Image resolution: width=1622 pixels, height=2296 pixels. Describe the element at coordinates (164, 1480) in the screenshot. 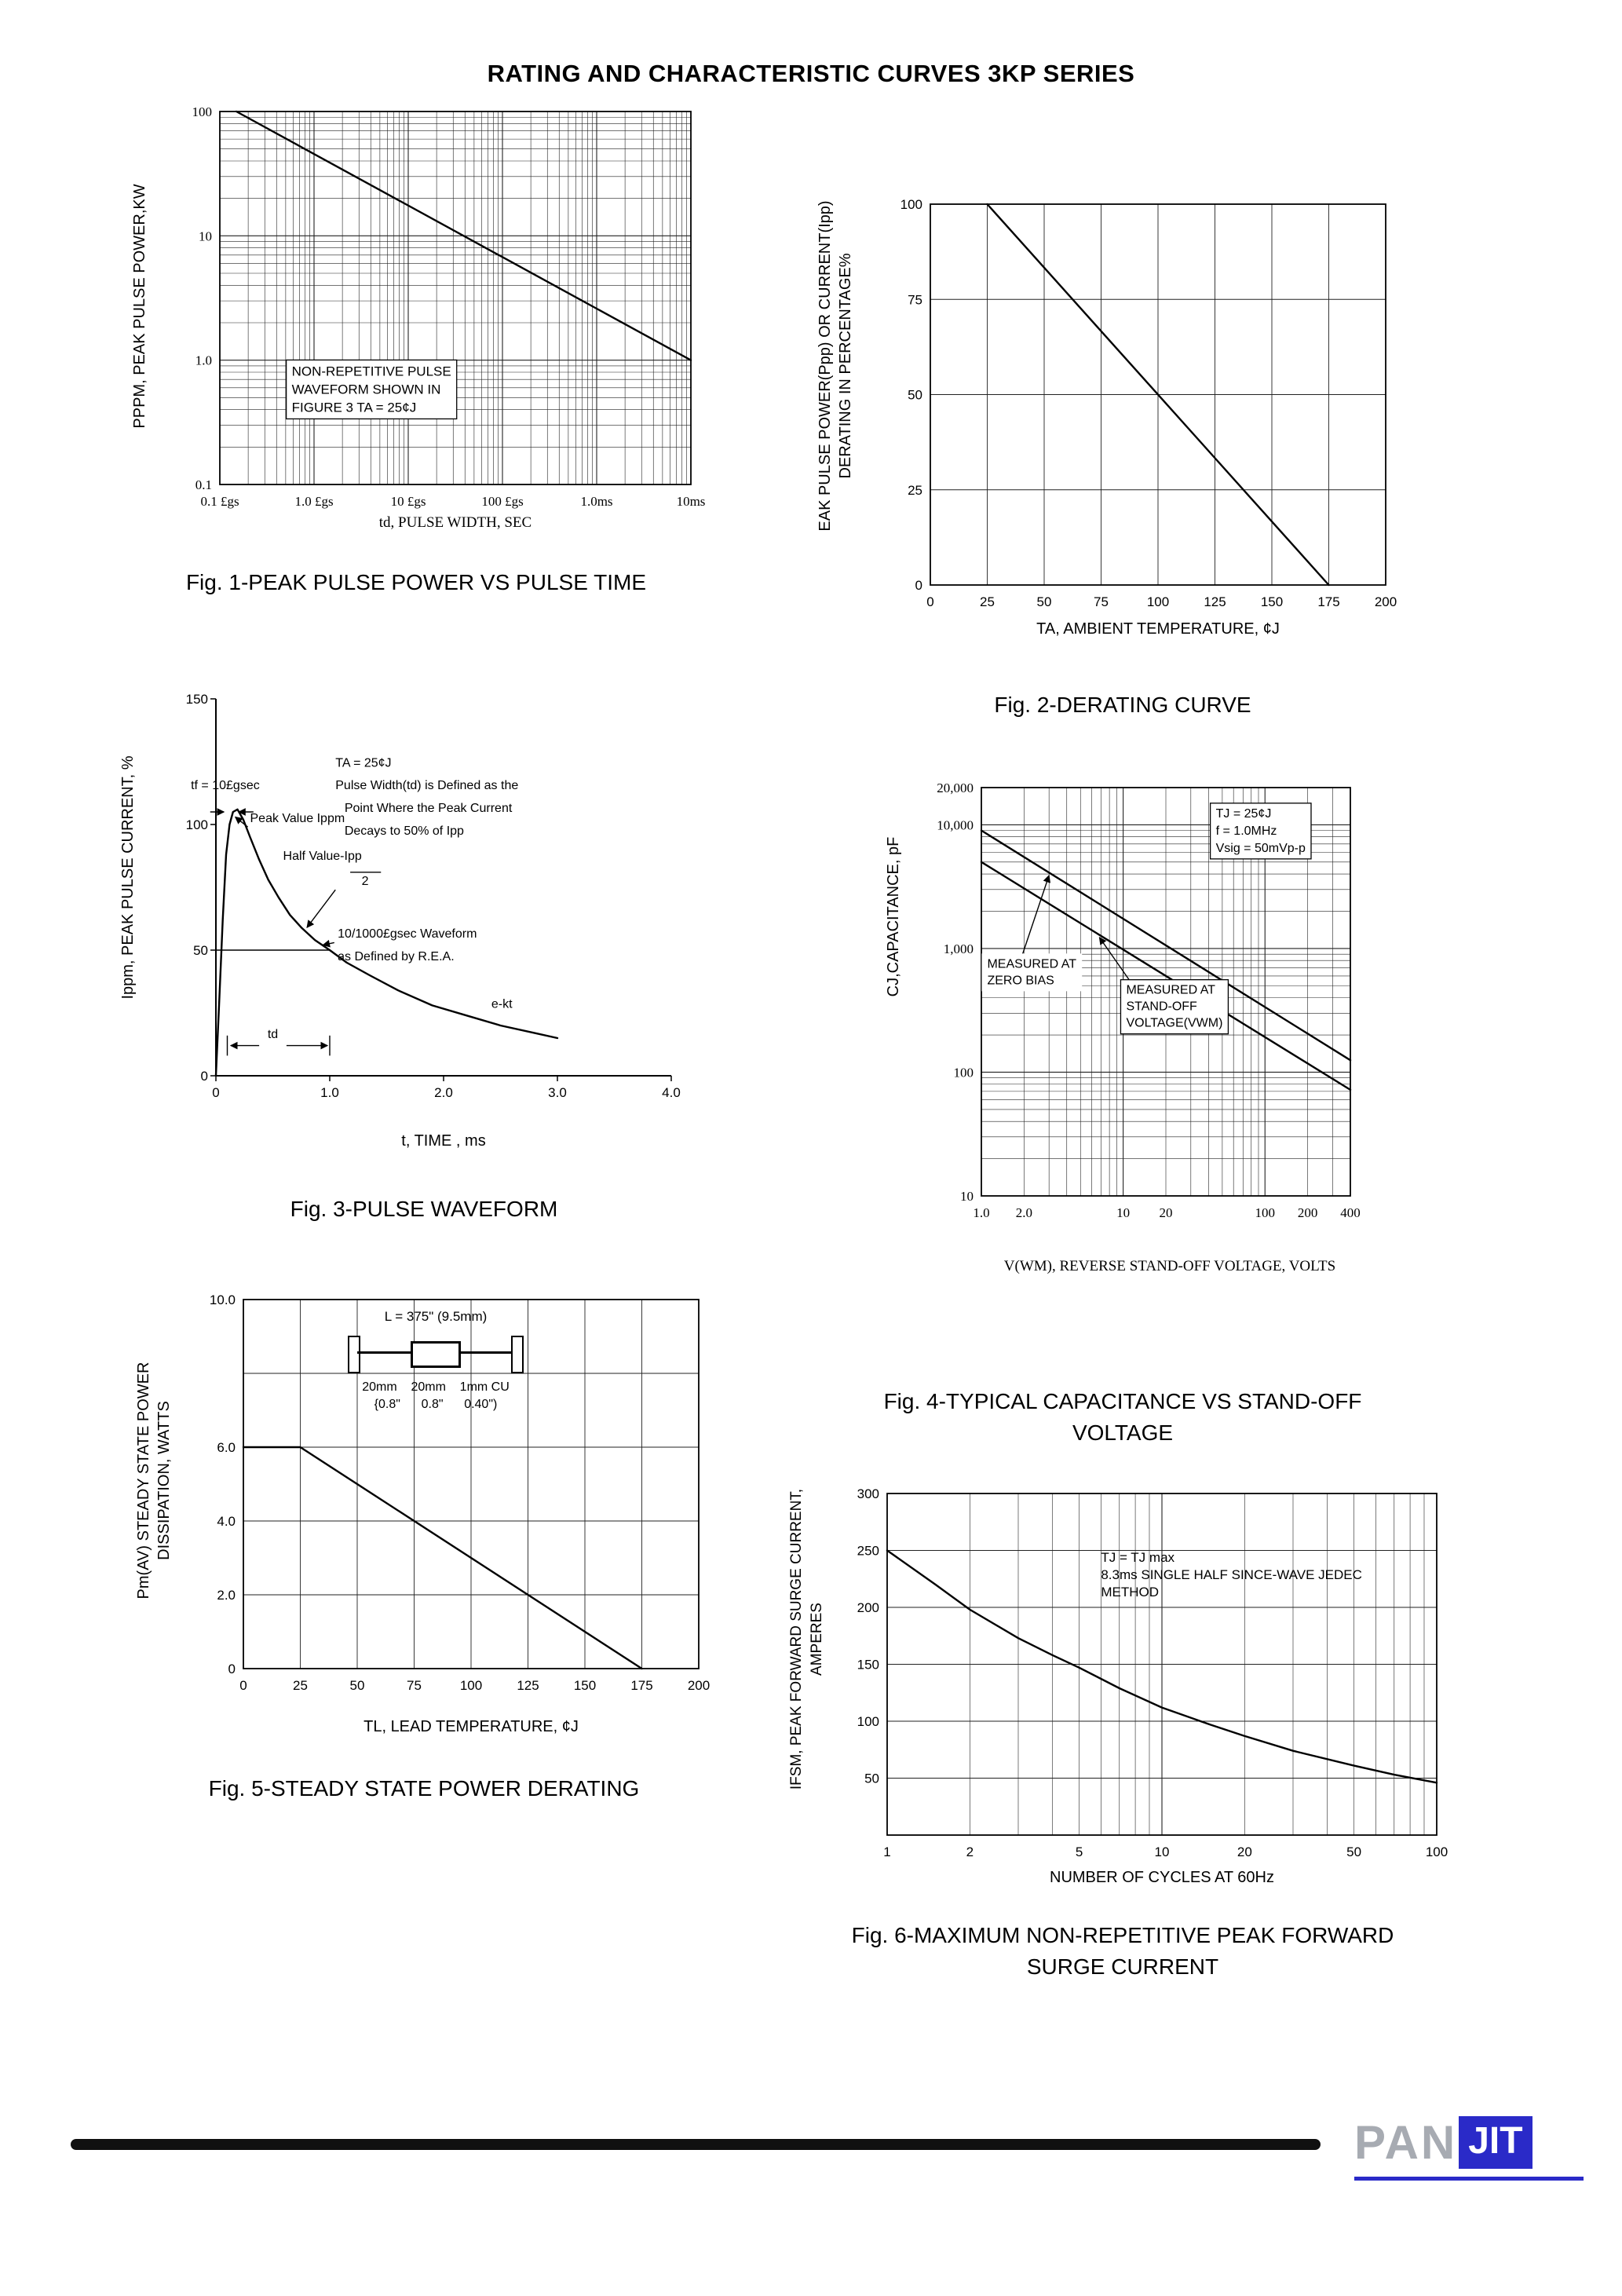

I see `fig5-y-axis-label-line2: DISSIPATION, WATTS` at that location.